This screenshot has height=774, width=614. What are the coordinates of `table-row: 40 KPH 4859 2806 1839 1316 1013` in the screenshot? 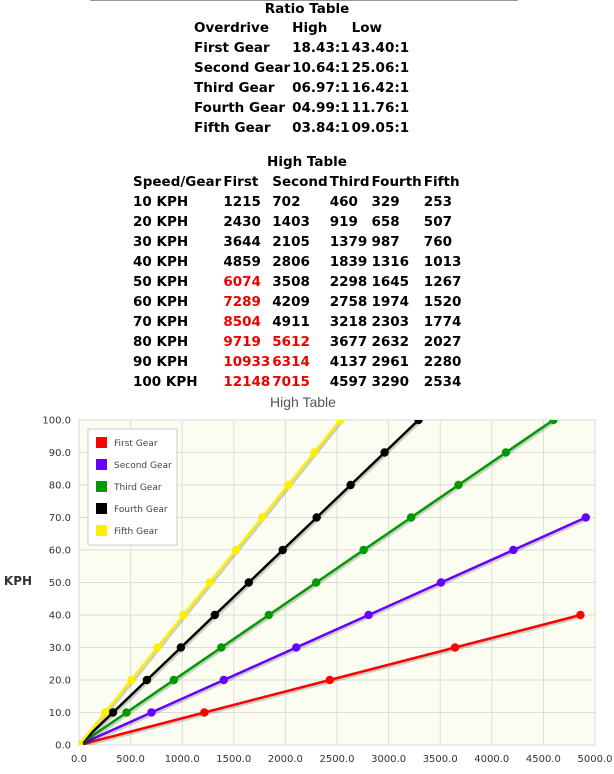 It's located at (298, 262).